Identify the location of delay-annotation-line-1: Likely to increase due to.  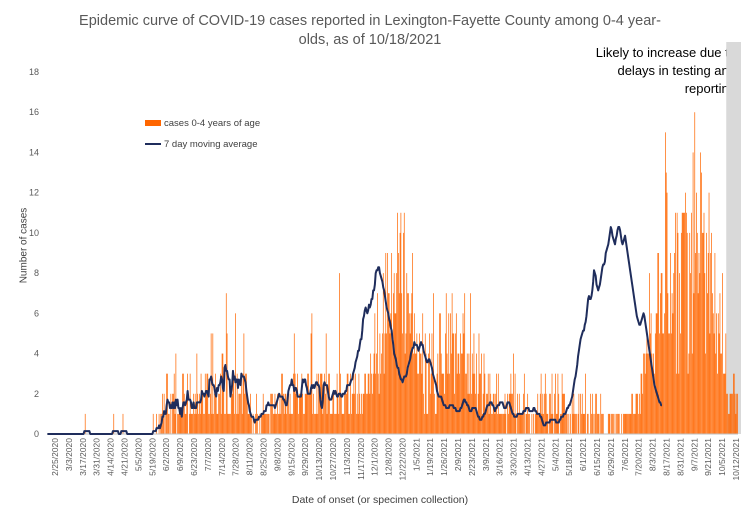
(665, 52).